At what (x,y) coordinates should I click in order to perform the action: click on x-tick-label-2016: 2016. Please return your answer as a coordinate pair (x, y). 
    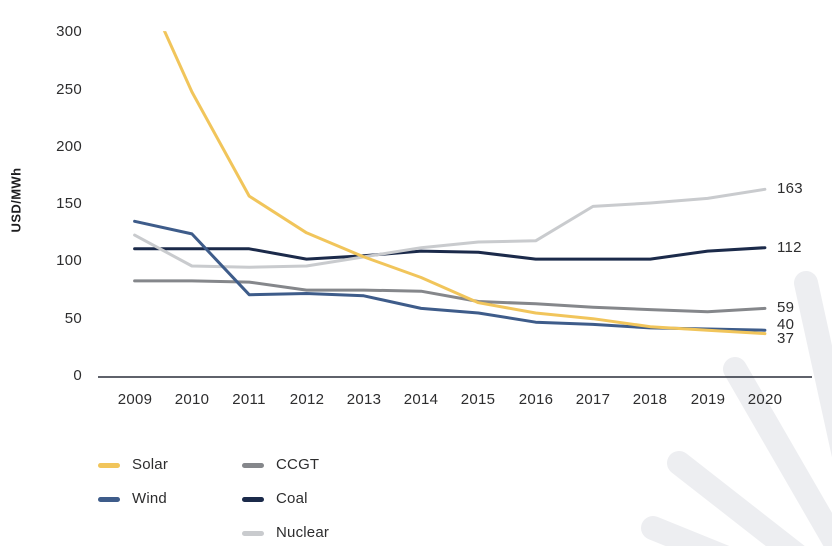
    Looking at the image, I should click on (536, 399).